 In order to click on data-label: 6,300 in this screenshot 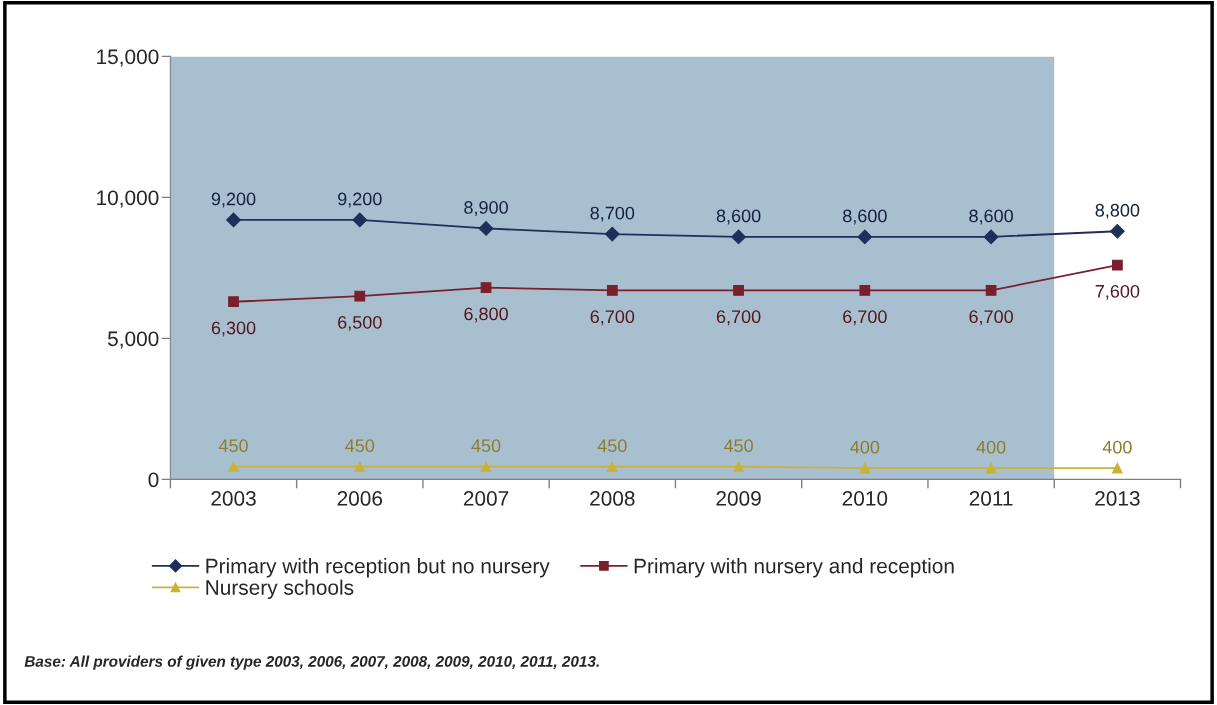, I will do `click(233, 329)`.